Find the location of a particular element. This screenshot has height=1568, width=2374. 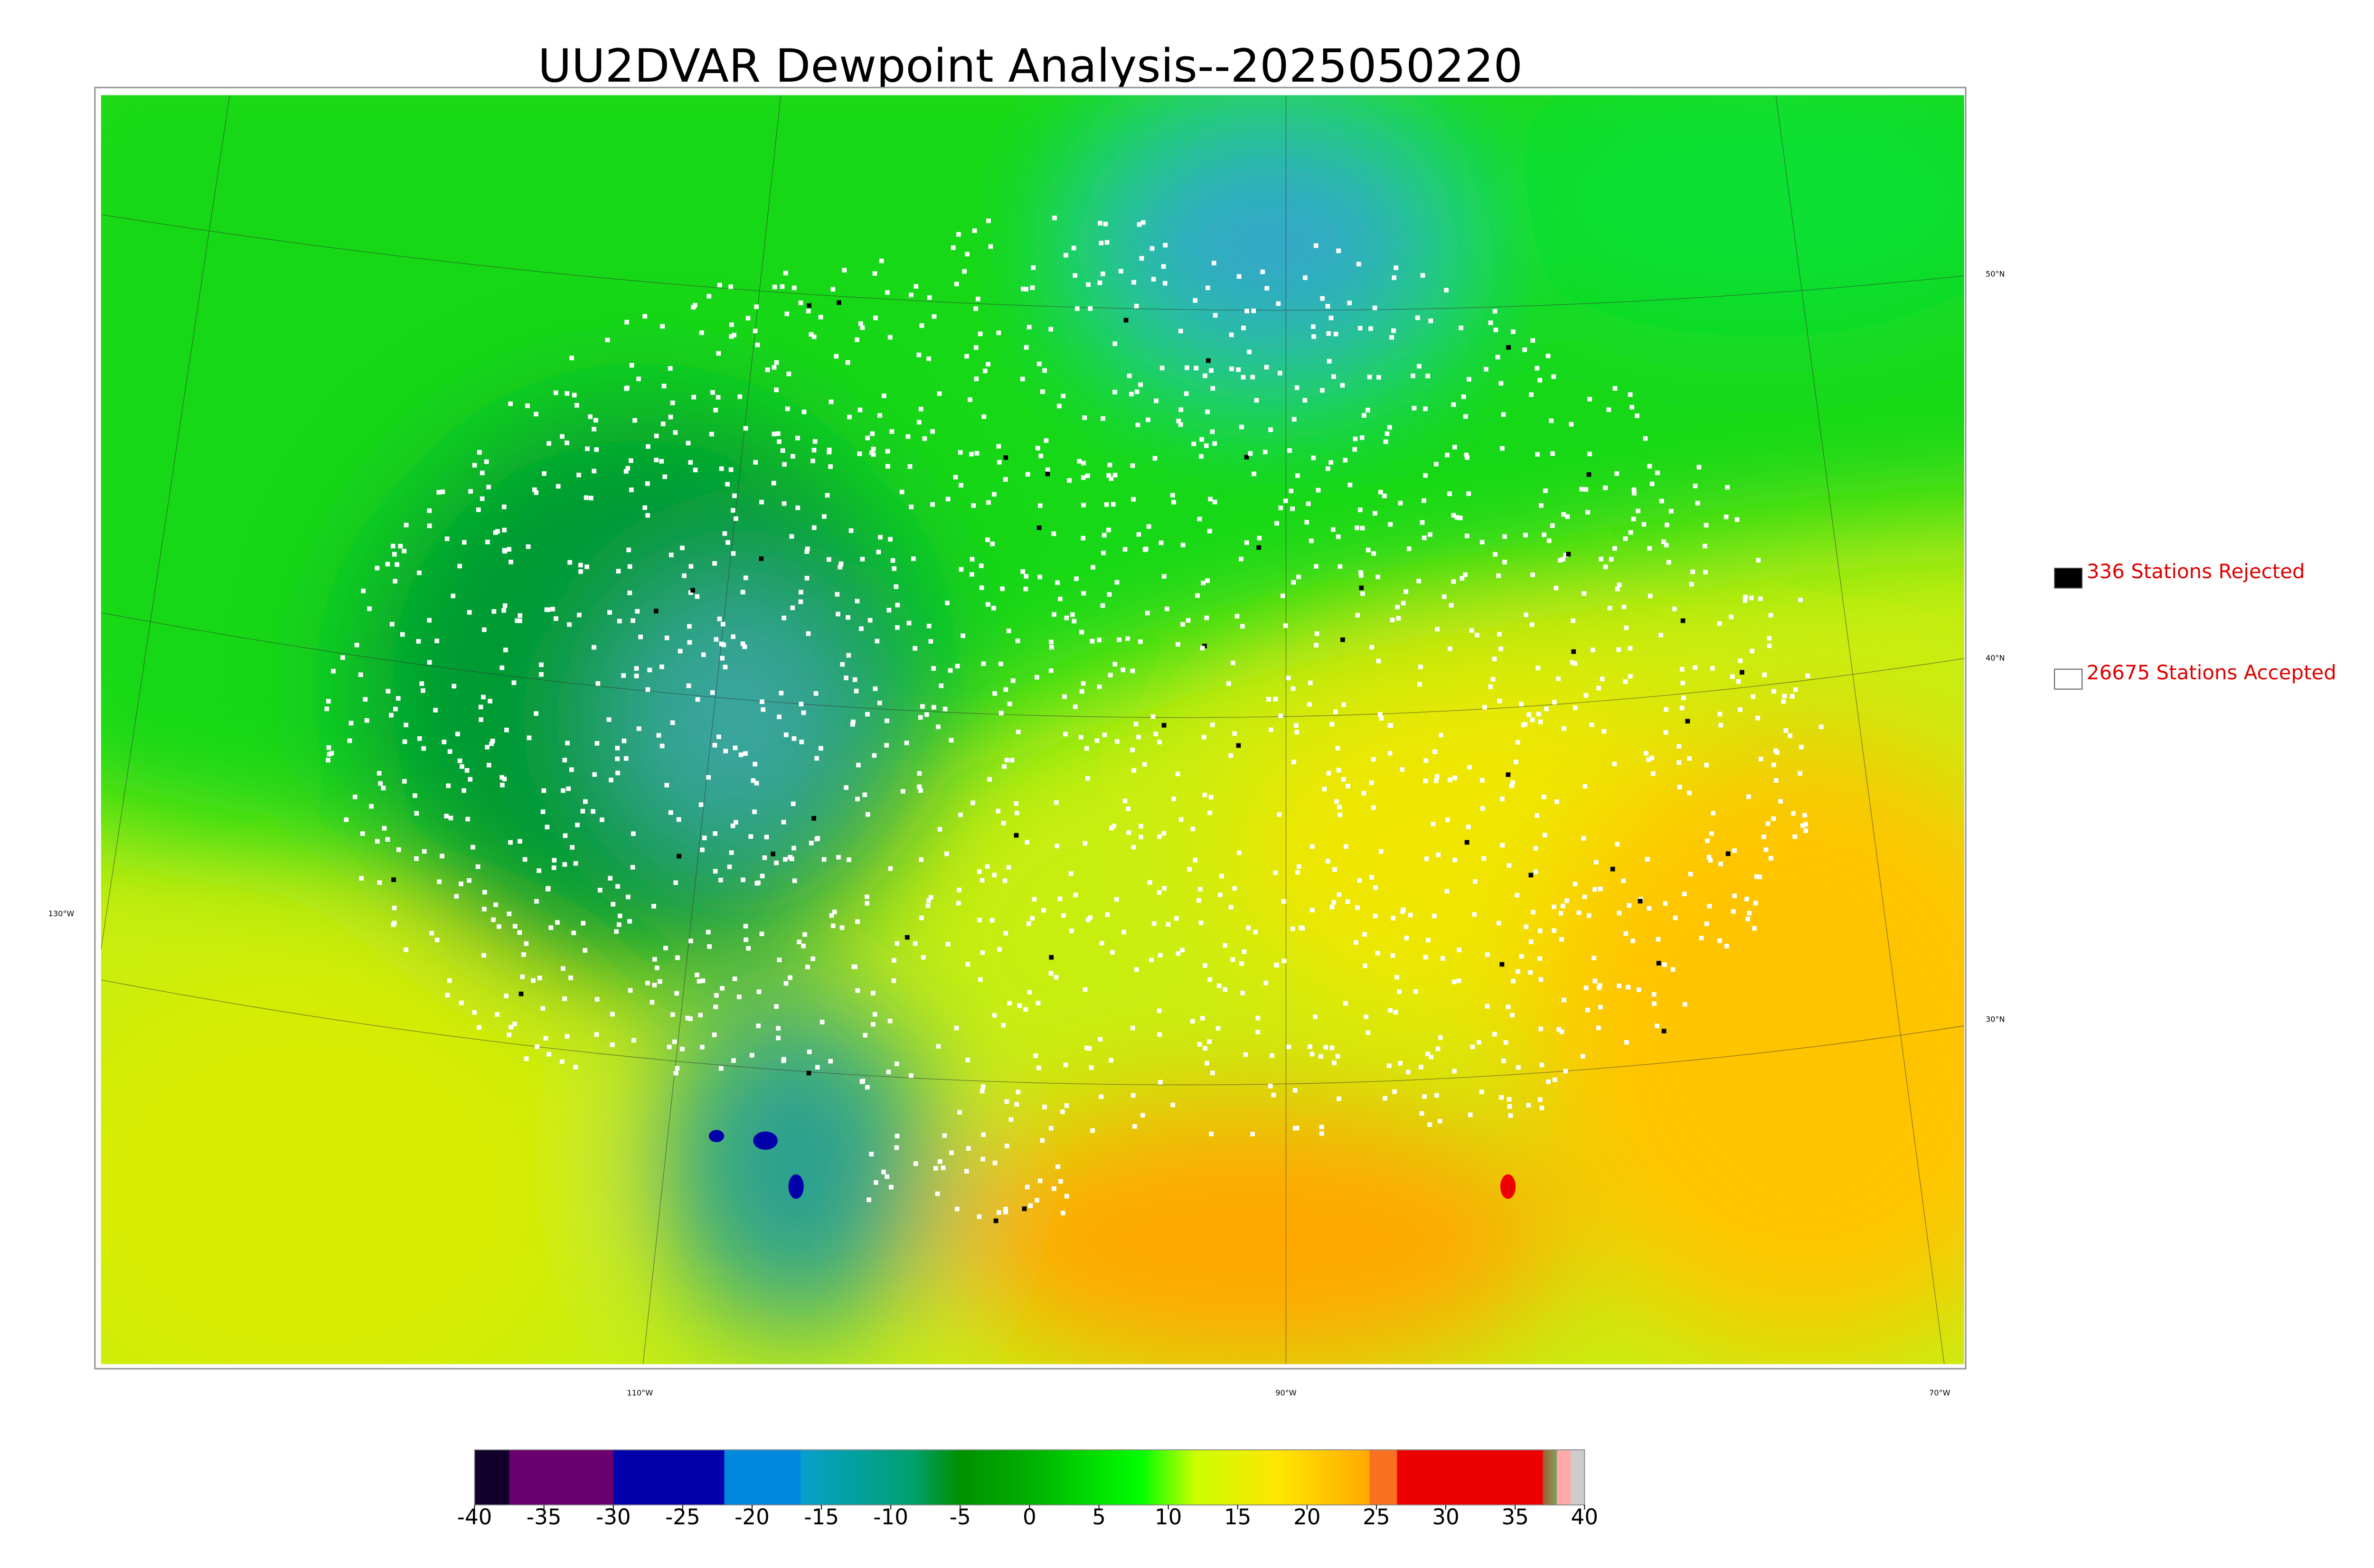

colorbar: -40 -35 -30 -25 -20 -15 -10 -5 0 5 10 15 20 25 30 35 40 is located at coordinates (1027, 1489).